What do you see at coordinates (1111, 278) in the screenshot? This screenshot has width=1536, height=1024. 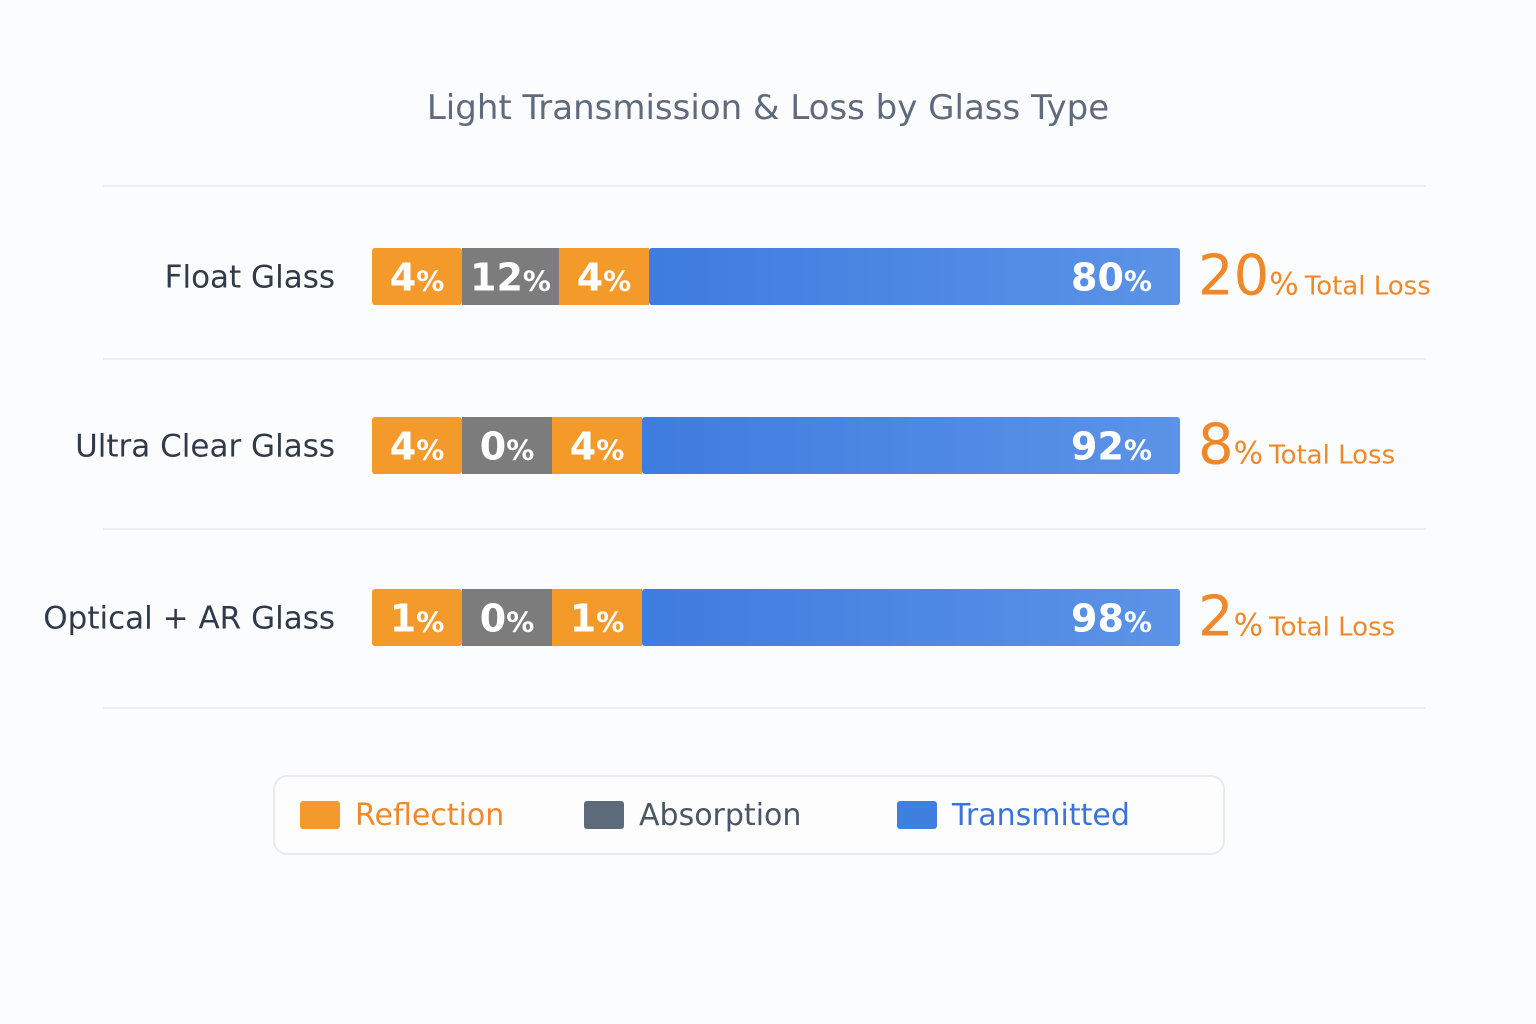 I see `data-label: 80%` at bounding box center [1111, 278].